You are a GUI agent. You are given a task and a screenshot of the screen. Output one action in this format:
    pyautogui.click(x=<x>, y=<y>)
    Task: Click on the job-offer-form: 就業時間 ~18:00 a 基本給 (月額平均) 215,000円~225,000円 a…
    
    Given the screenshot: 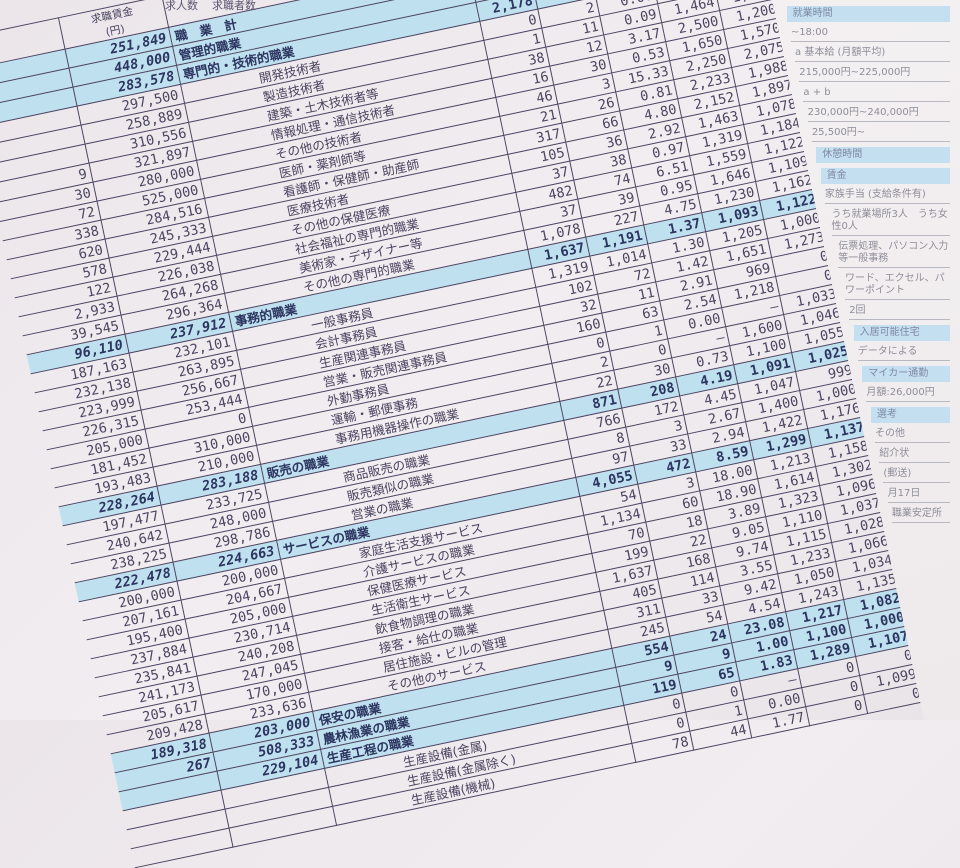 What is the action you would take?
    pyautogui.click(x=868, y=264)
    